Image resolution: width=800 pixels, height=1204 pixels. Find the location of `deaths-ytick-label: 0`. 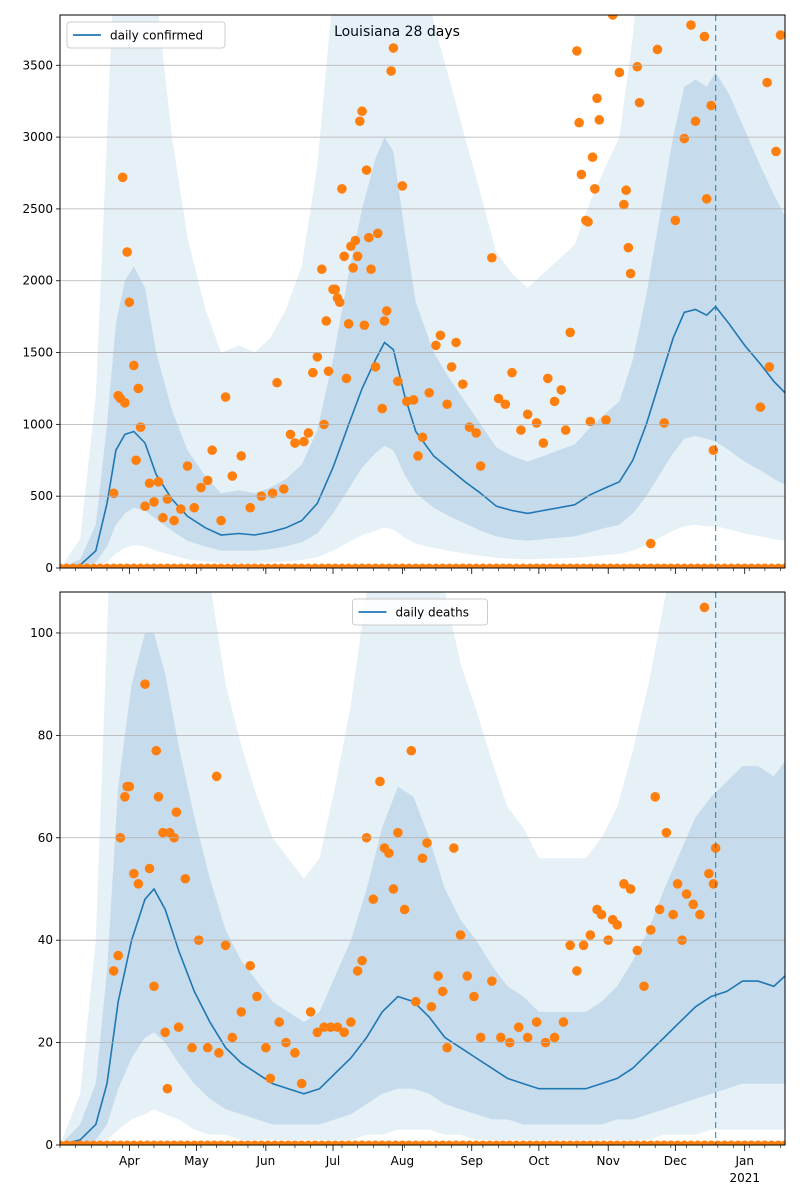

deaths-ytick-label: 0 is located at coordinates (49, 1145).